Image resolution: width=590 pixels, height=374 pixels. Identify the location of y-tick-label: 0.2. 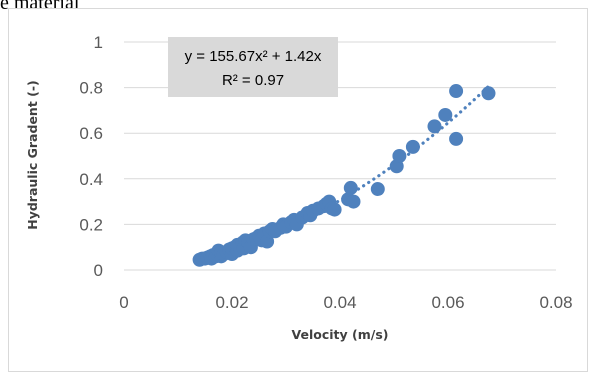
(91, 224).